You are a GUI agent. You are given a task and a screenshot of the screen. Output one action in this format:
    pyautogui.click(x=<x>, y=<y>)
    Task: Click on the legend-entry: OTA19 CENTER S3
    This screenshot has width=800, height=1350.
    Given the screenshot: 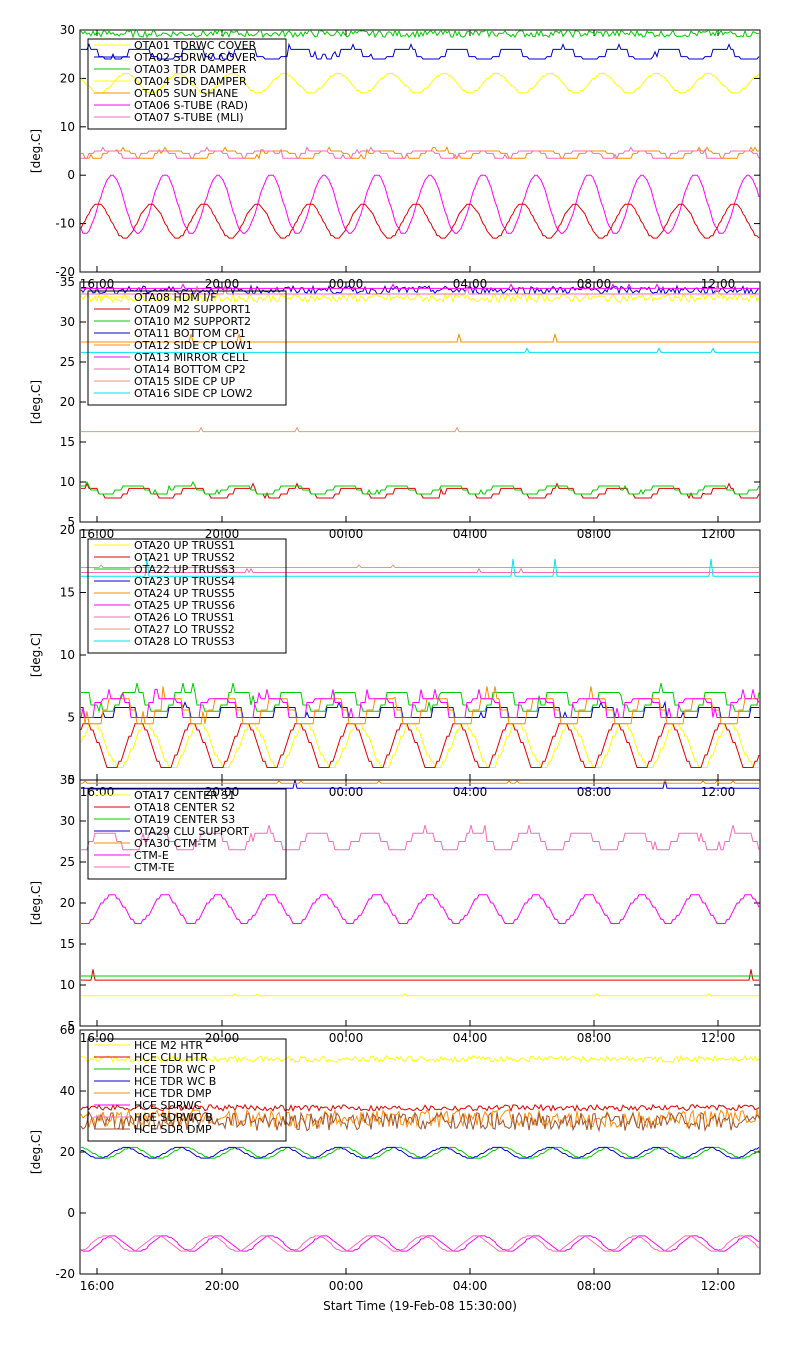 What is the action you would take?
    pyautogui.click(x=184, y=819)
    